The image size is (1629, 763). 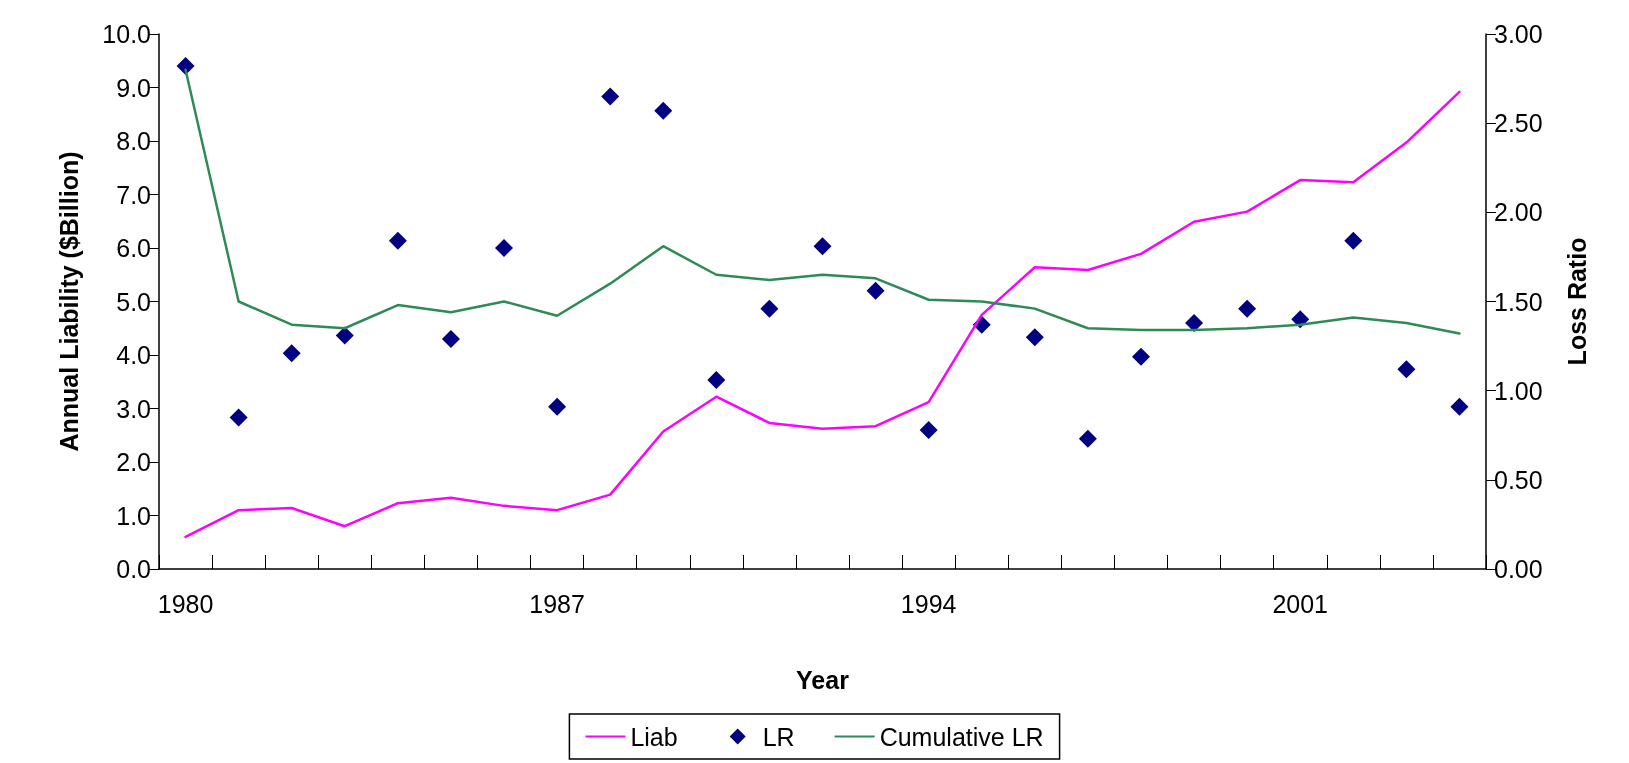 What do you see at coordinates (1518, 212) in the screenshot?
I see `y2-tick-label: 2.00` at bounding box center [1518, 212].